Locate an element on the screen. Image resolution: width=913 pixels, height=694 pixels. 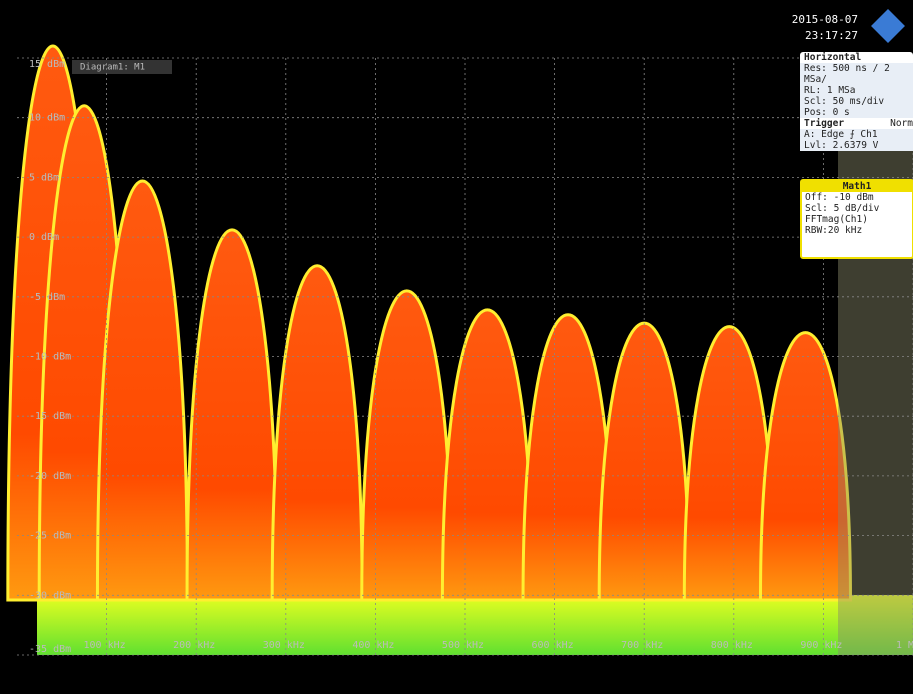
panel-line: RL: 1 MSa is located at coordinates (830, 90).